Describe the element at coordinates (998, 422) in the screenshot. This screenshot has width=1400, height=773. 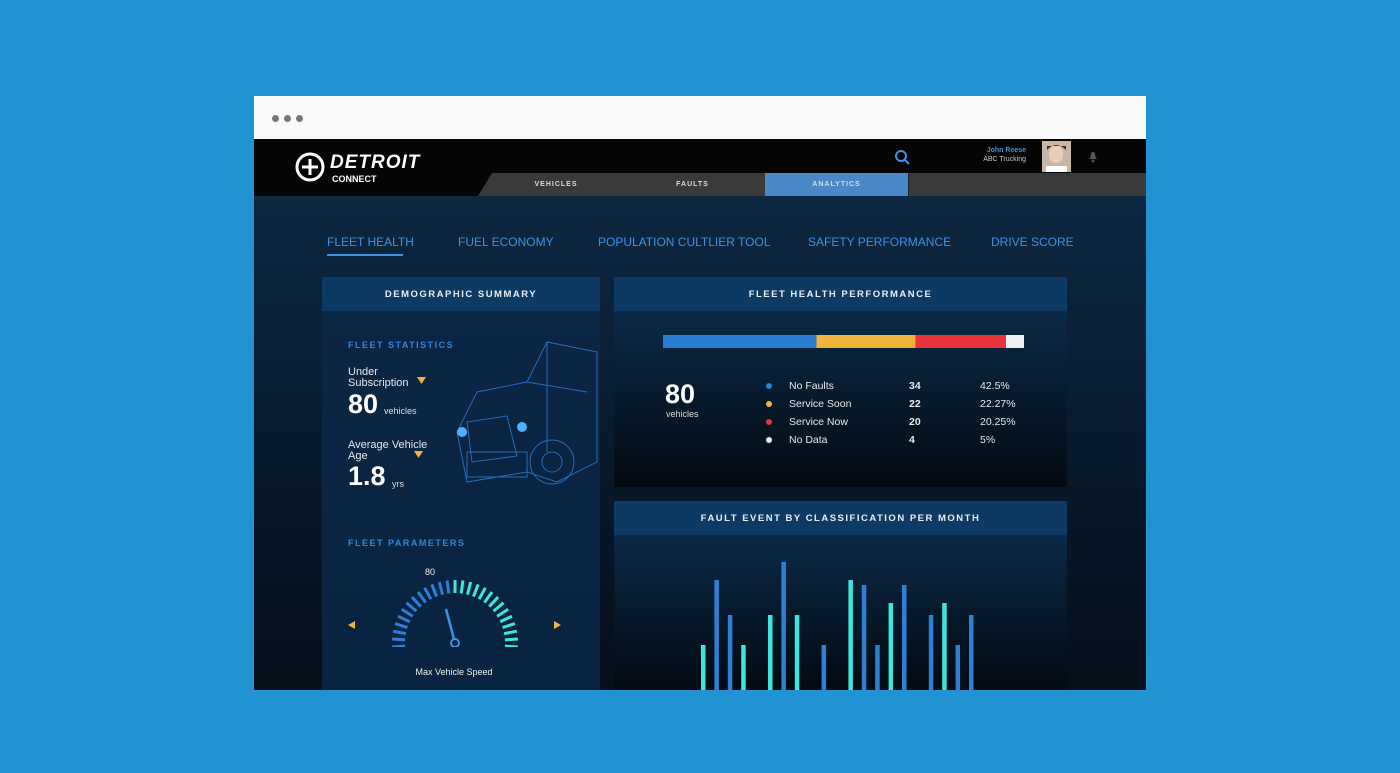
I see `legend-percent: 20.25%` at that location.